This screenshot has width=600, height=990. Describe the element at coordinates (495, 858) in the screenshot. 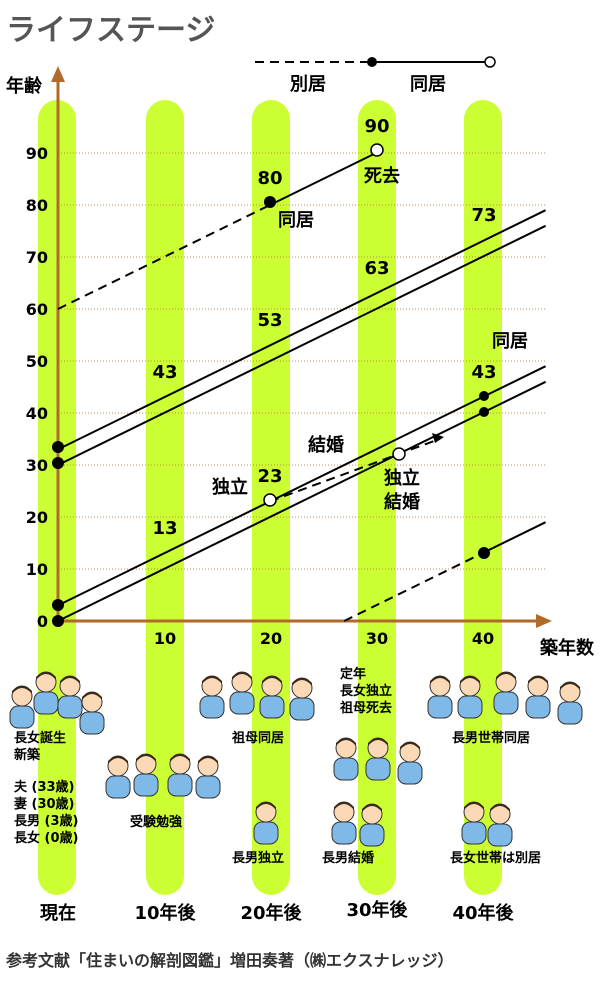

I see `event-40-b: 長女世帯は別居` at that location.